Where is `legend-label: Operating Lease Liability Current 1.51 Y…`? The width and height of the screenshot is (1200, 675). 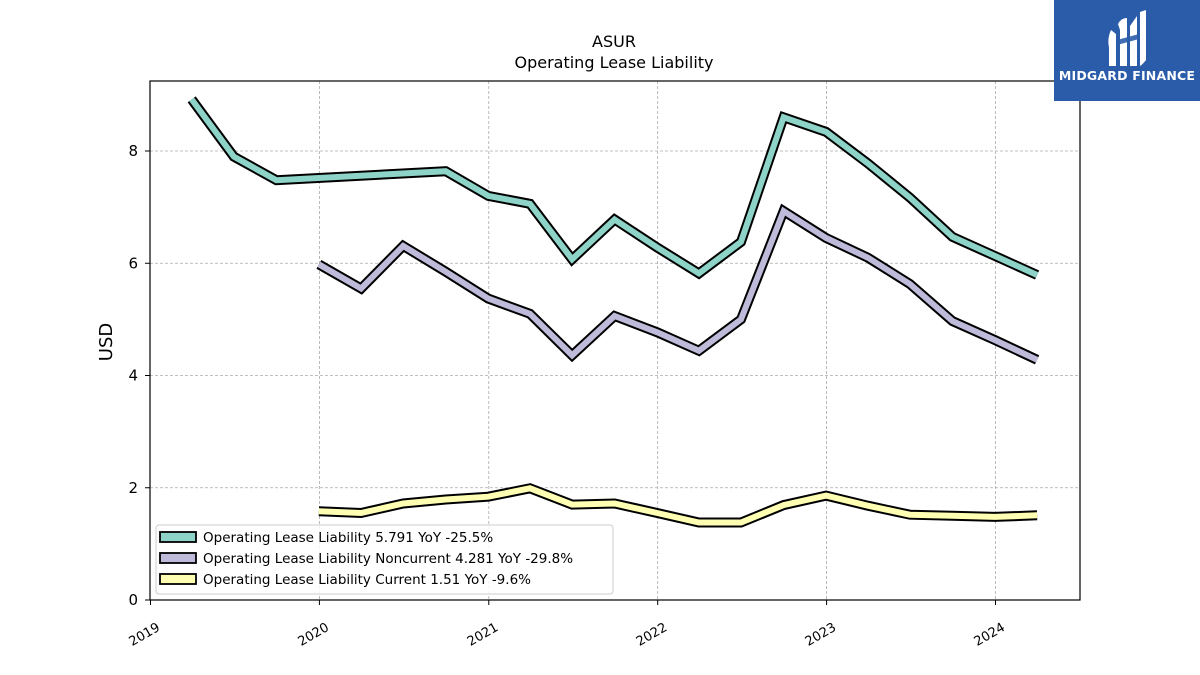
legend-label: Operating Lease Liability Current 1.51 Y… is located at coordinates (367, 580).